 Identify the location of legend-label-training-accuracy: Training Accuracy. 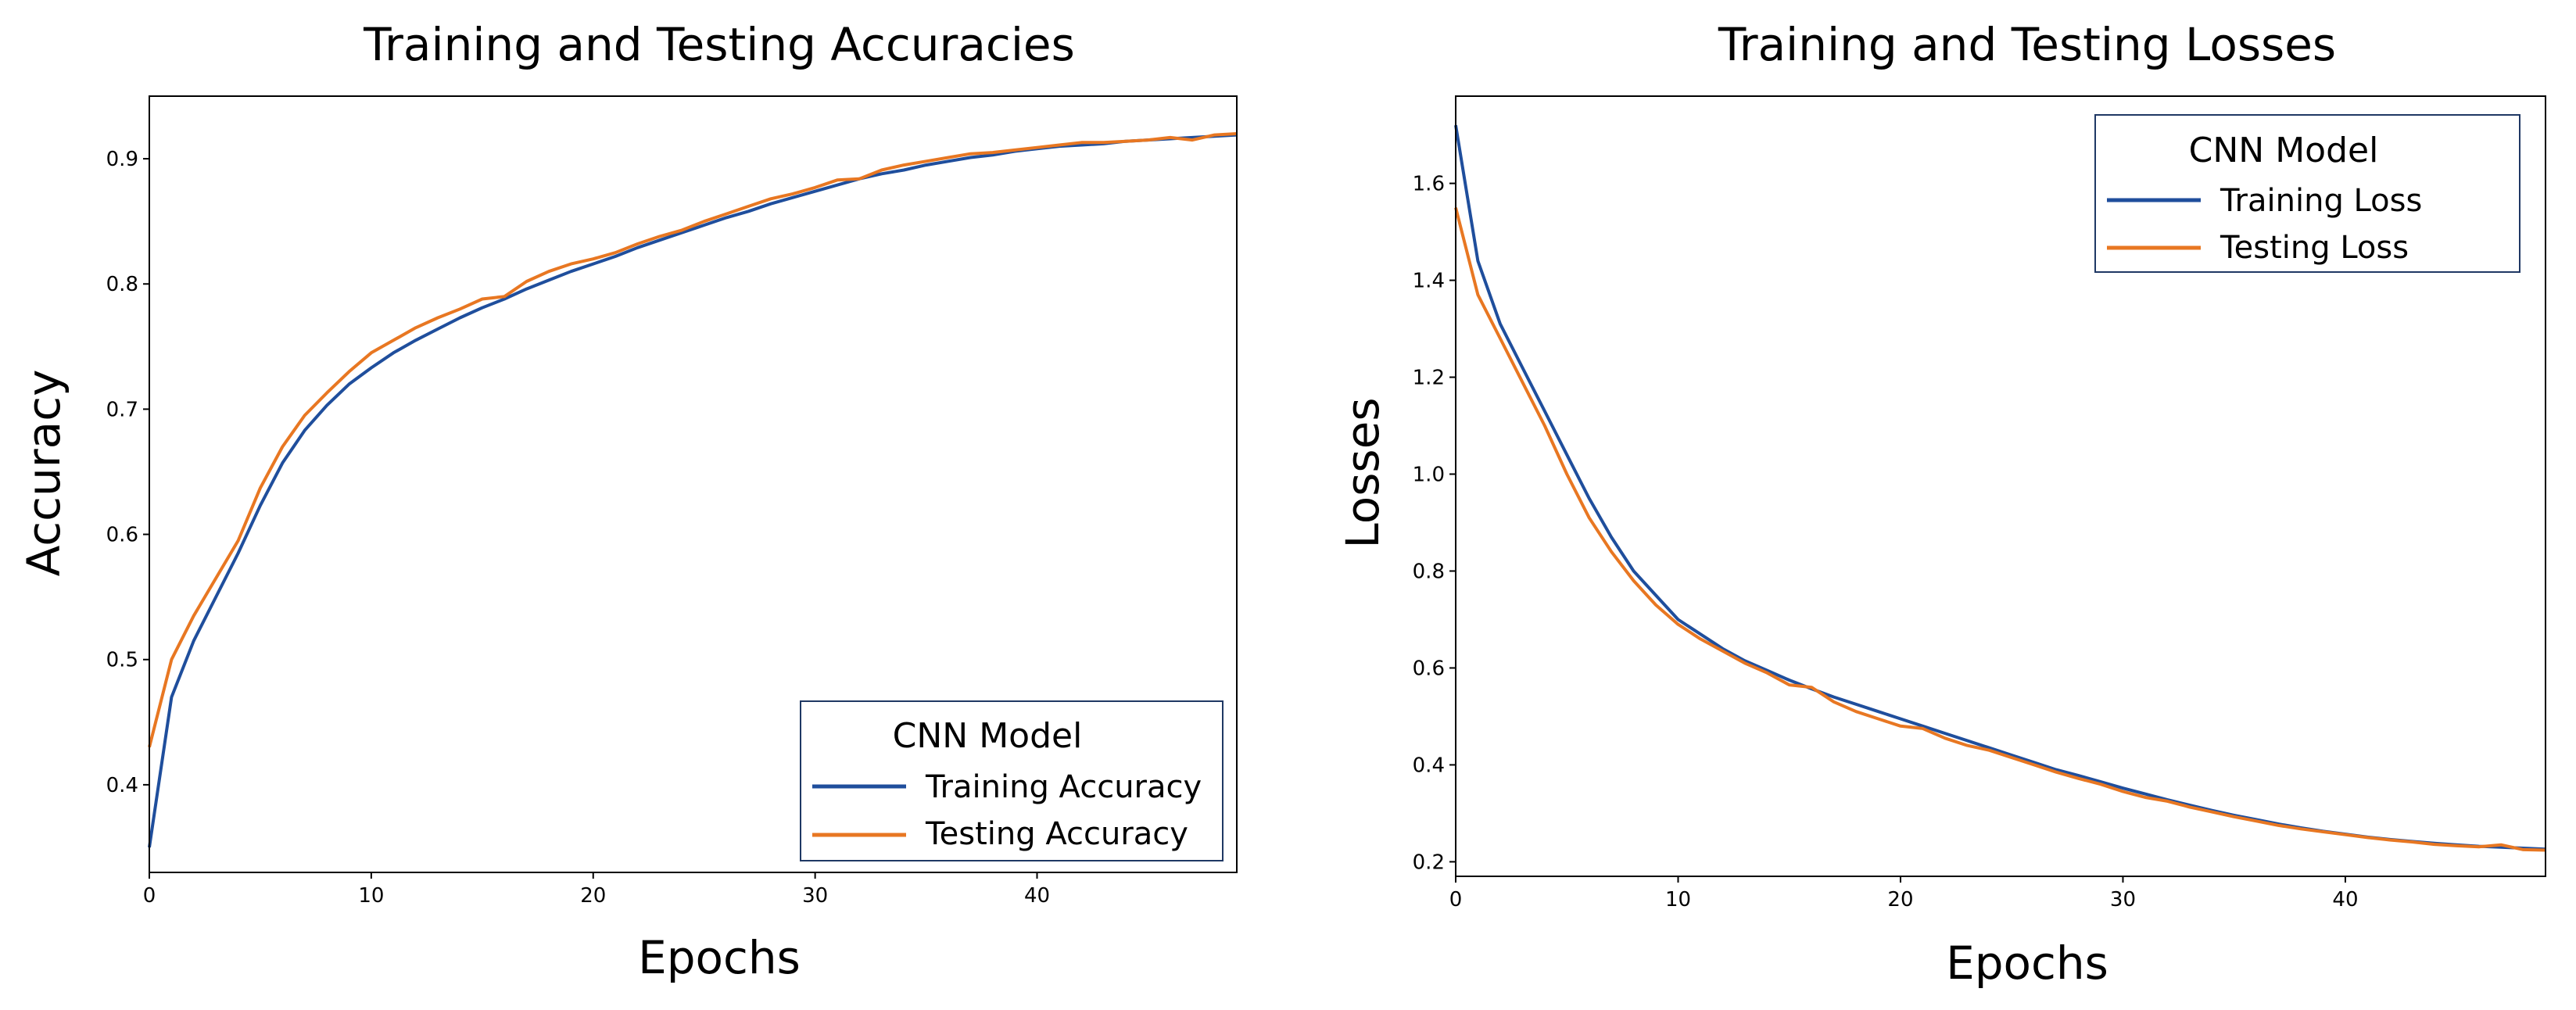
(1063, 787).